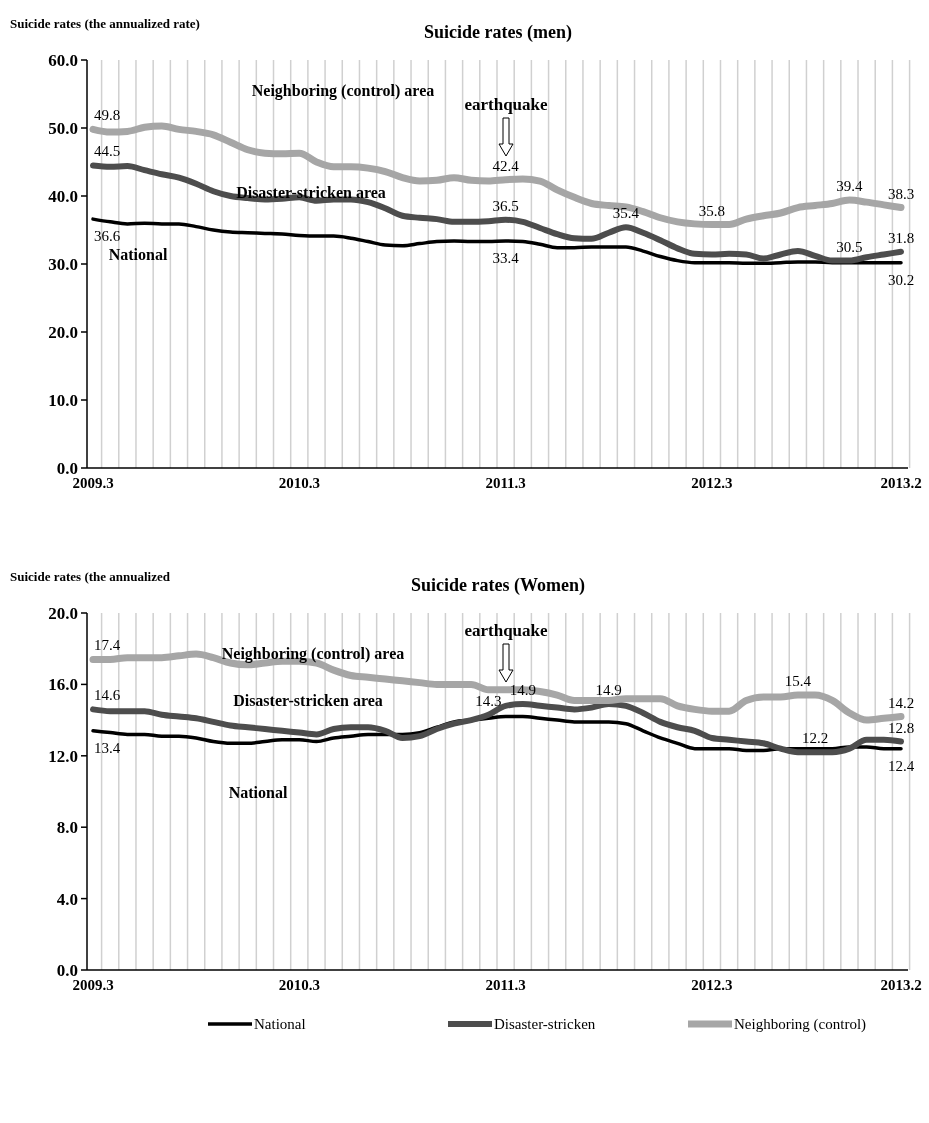  Describe the element at coordinates (712, 210) in the screenshot. I see `data-label: 35.8` at that location.